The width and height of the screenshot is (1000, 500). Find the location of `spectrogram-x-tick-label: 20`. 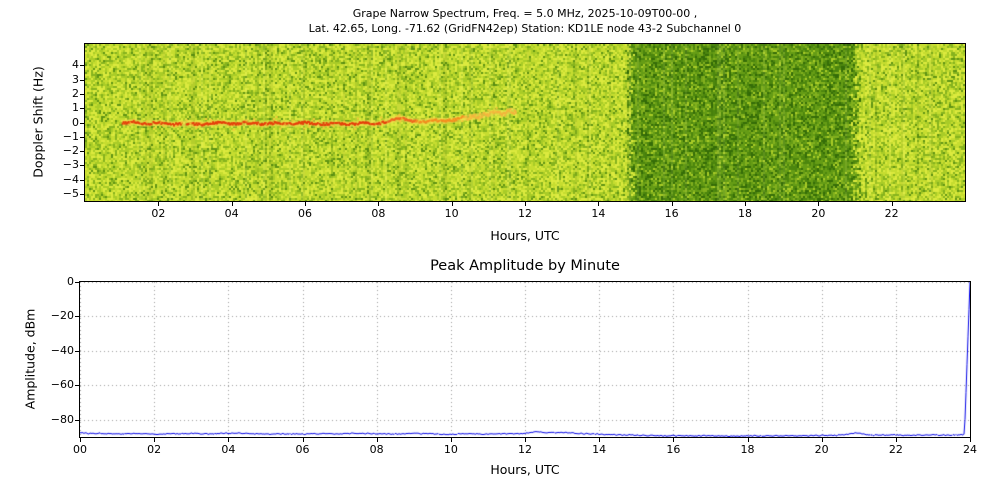

spectrogram-x-tick-label: 20 is located at coordinates (818, 213).